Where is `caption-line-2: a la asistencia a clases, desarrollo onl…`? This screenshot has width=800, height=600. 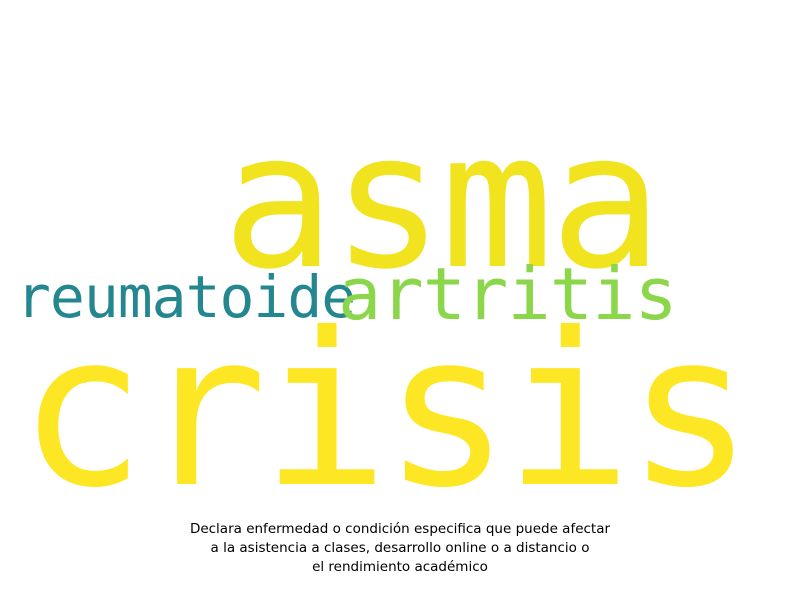
caption-line-2: a la asistencia a clases, desarrollo onl… is located at coordinates (400, 548).